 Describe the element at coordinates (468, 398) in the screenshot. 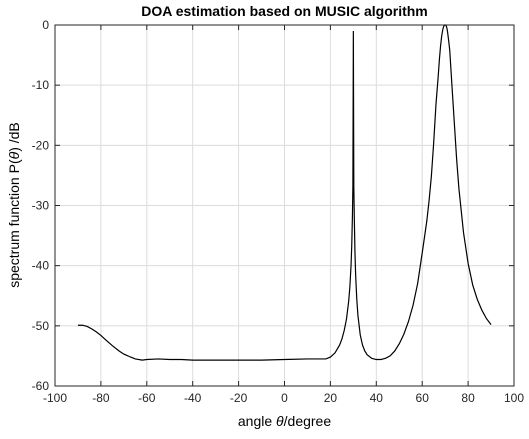

I see `x-tick-label: 80` at that location.